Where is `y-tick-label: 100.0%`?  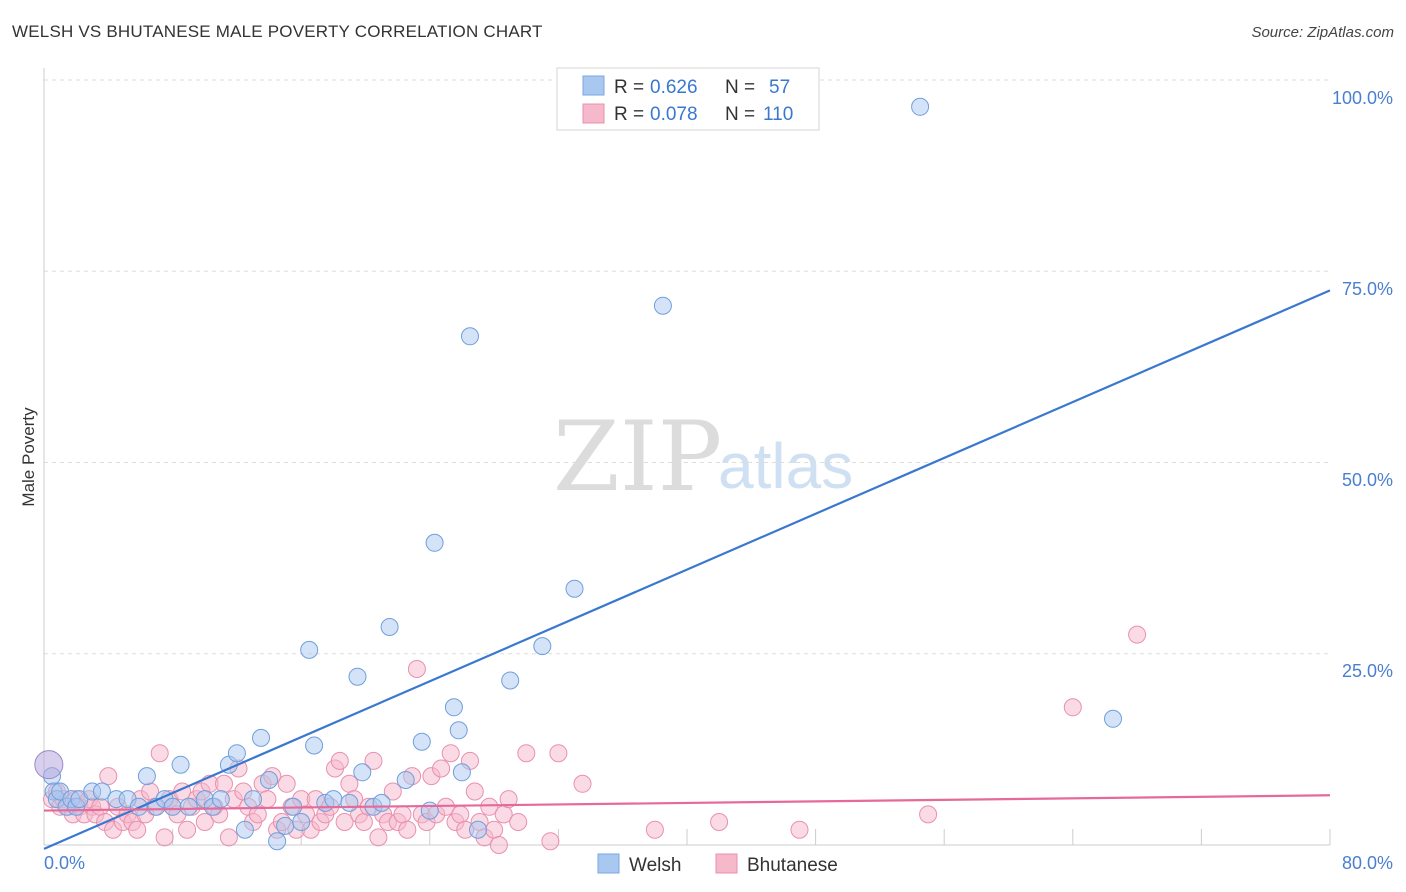 y-tick-label: 100.0% is located at coordinates (1362, 98).